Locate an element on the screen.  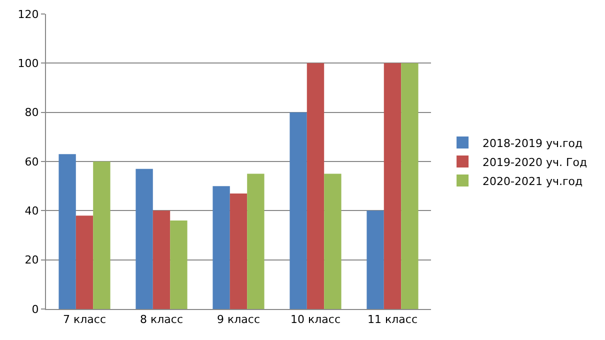
legend-label: 2018-2019 уч.год is located at coordinates (533, 143).